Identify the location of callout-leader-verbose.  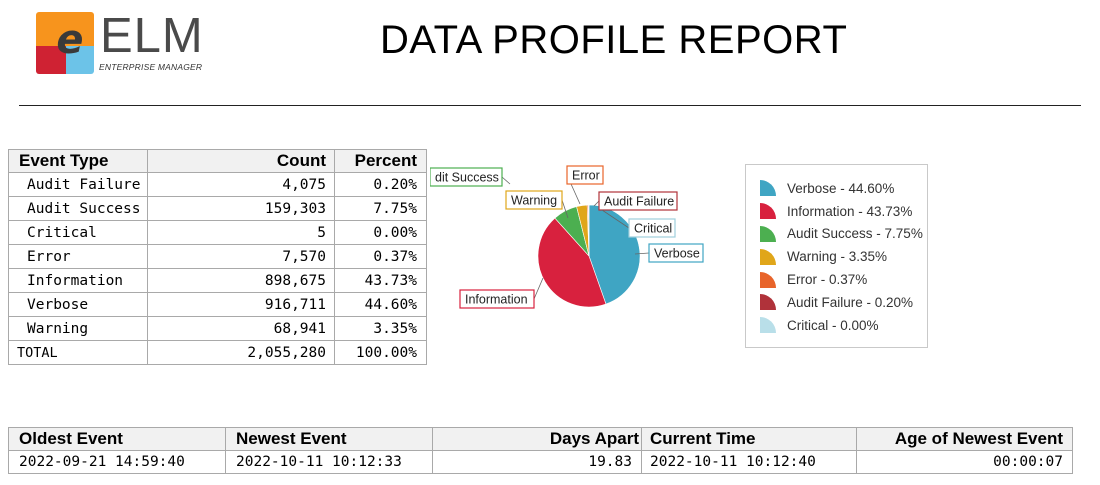
(642, 253).